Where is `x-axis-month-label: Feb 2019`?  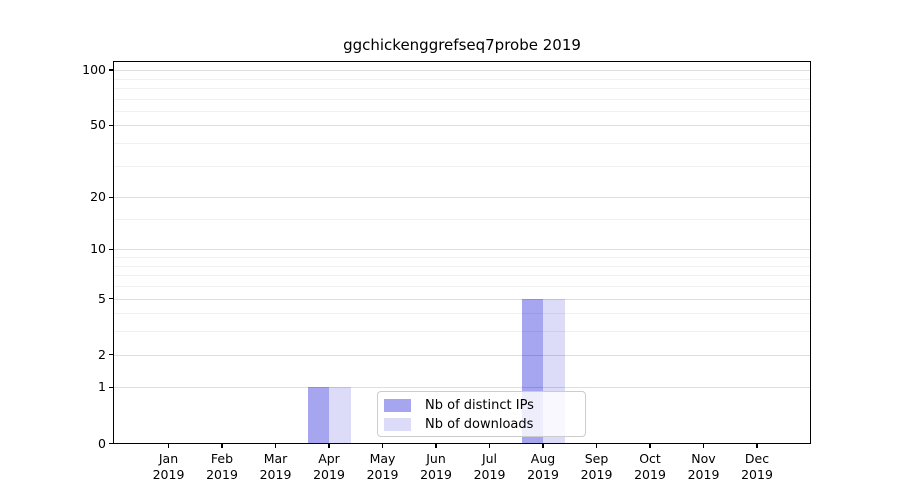 x-axis-month-label: Feb 2019 is located at coordinates (222, 466).